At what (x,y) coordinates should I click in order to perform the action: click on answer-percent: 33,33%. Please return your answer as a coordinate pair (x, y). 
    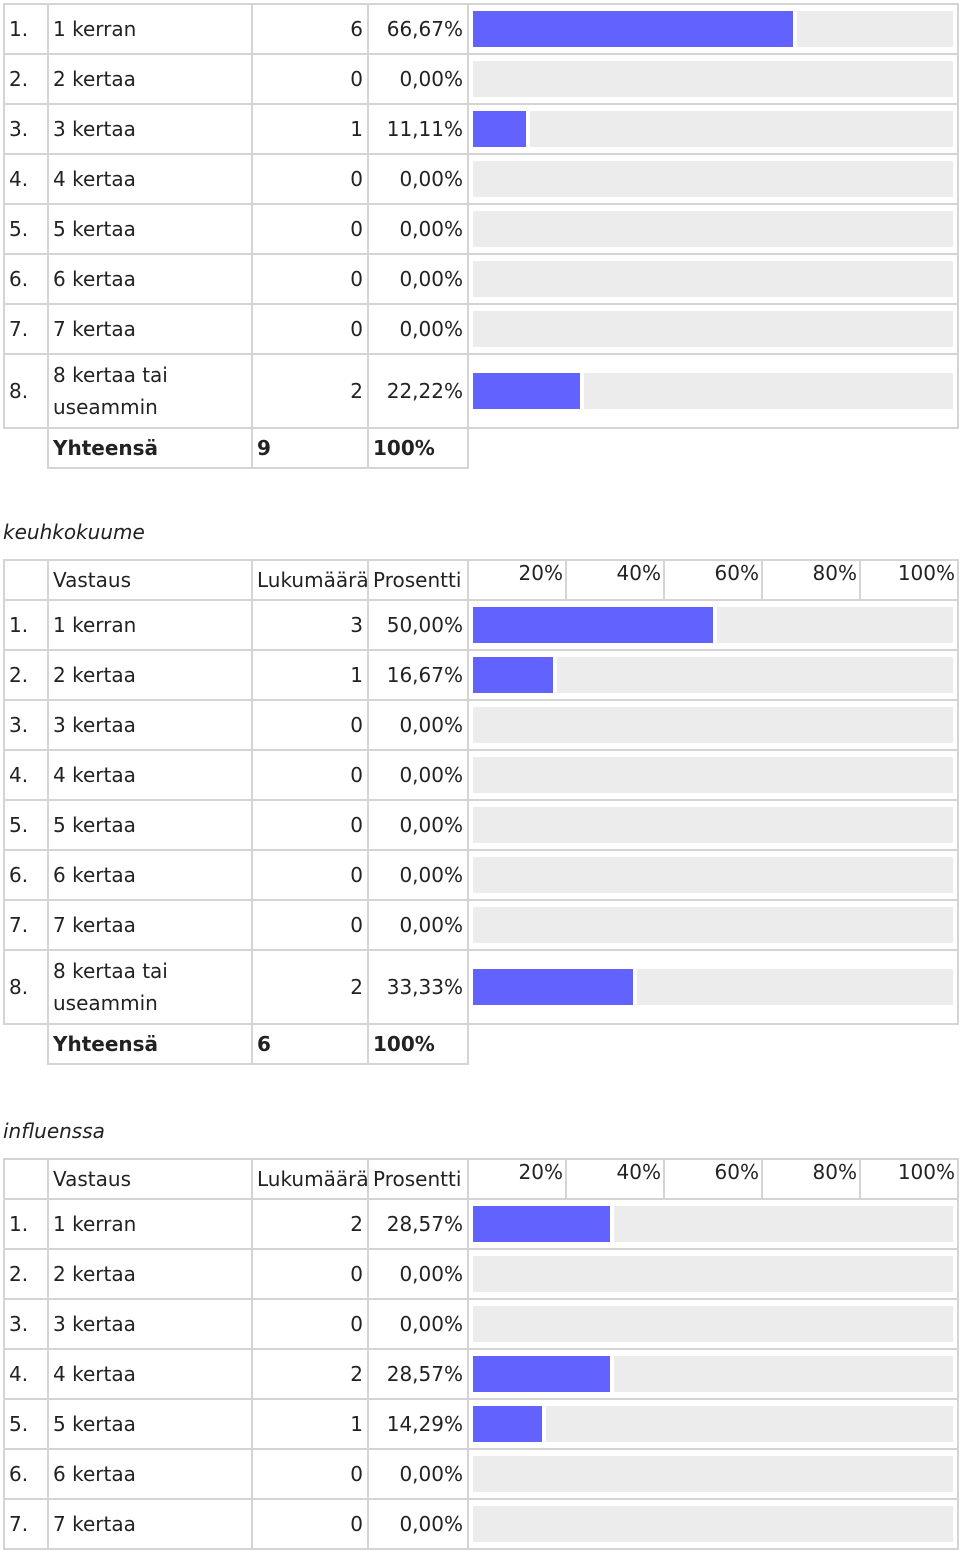
    Looking at the image, I should click on (418, 987).